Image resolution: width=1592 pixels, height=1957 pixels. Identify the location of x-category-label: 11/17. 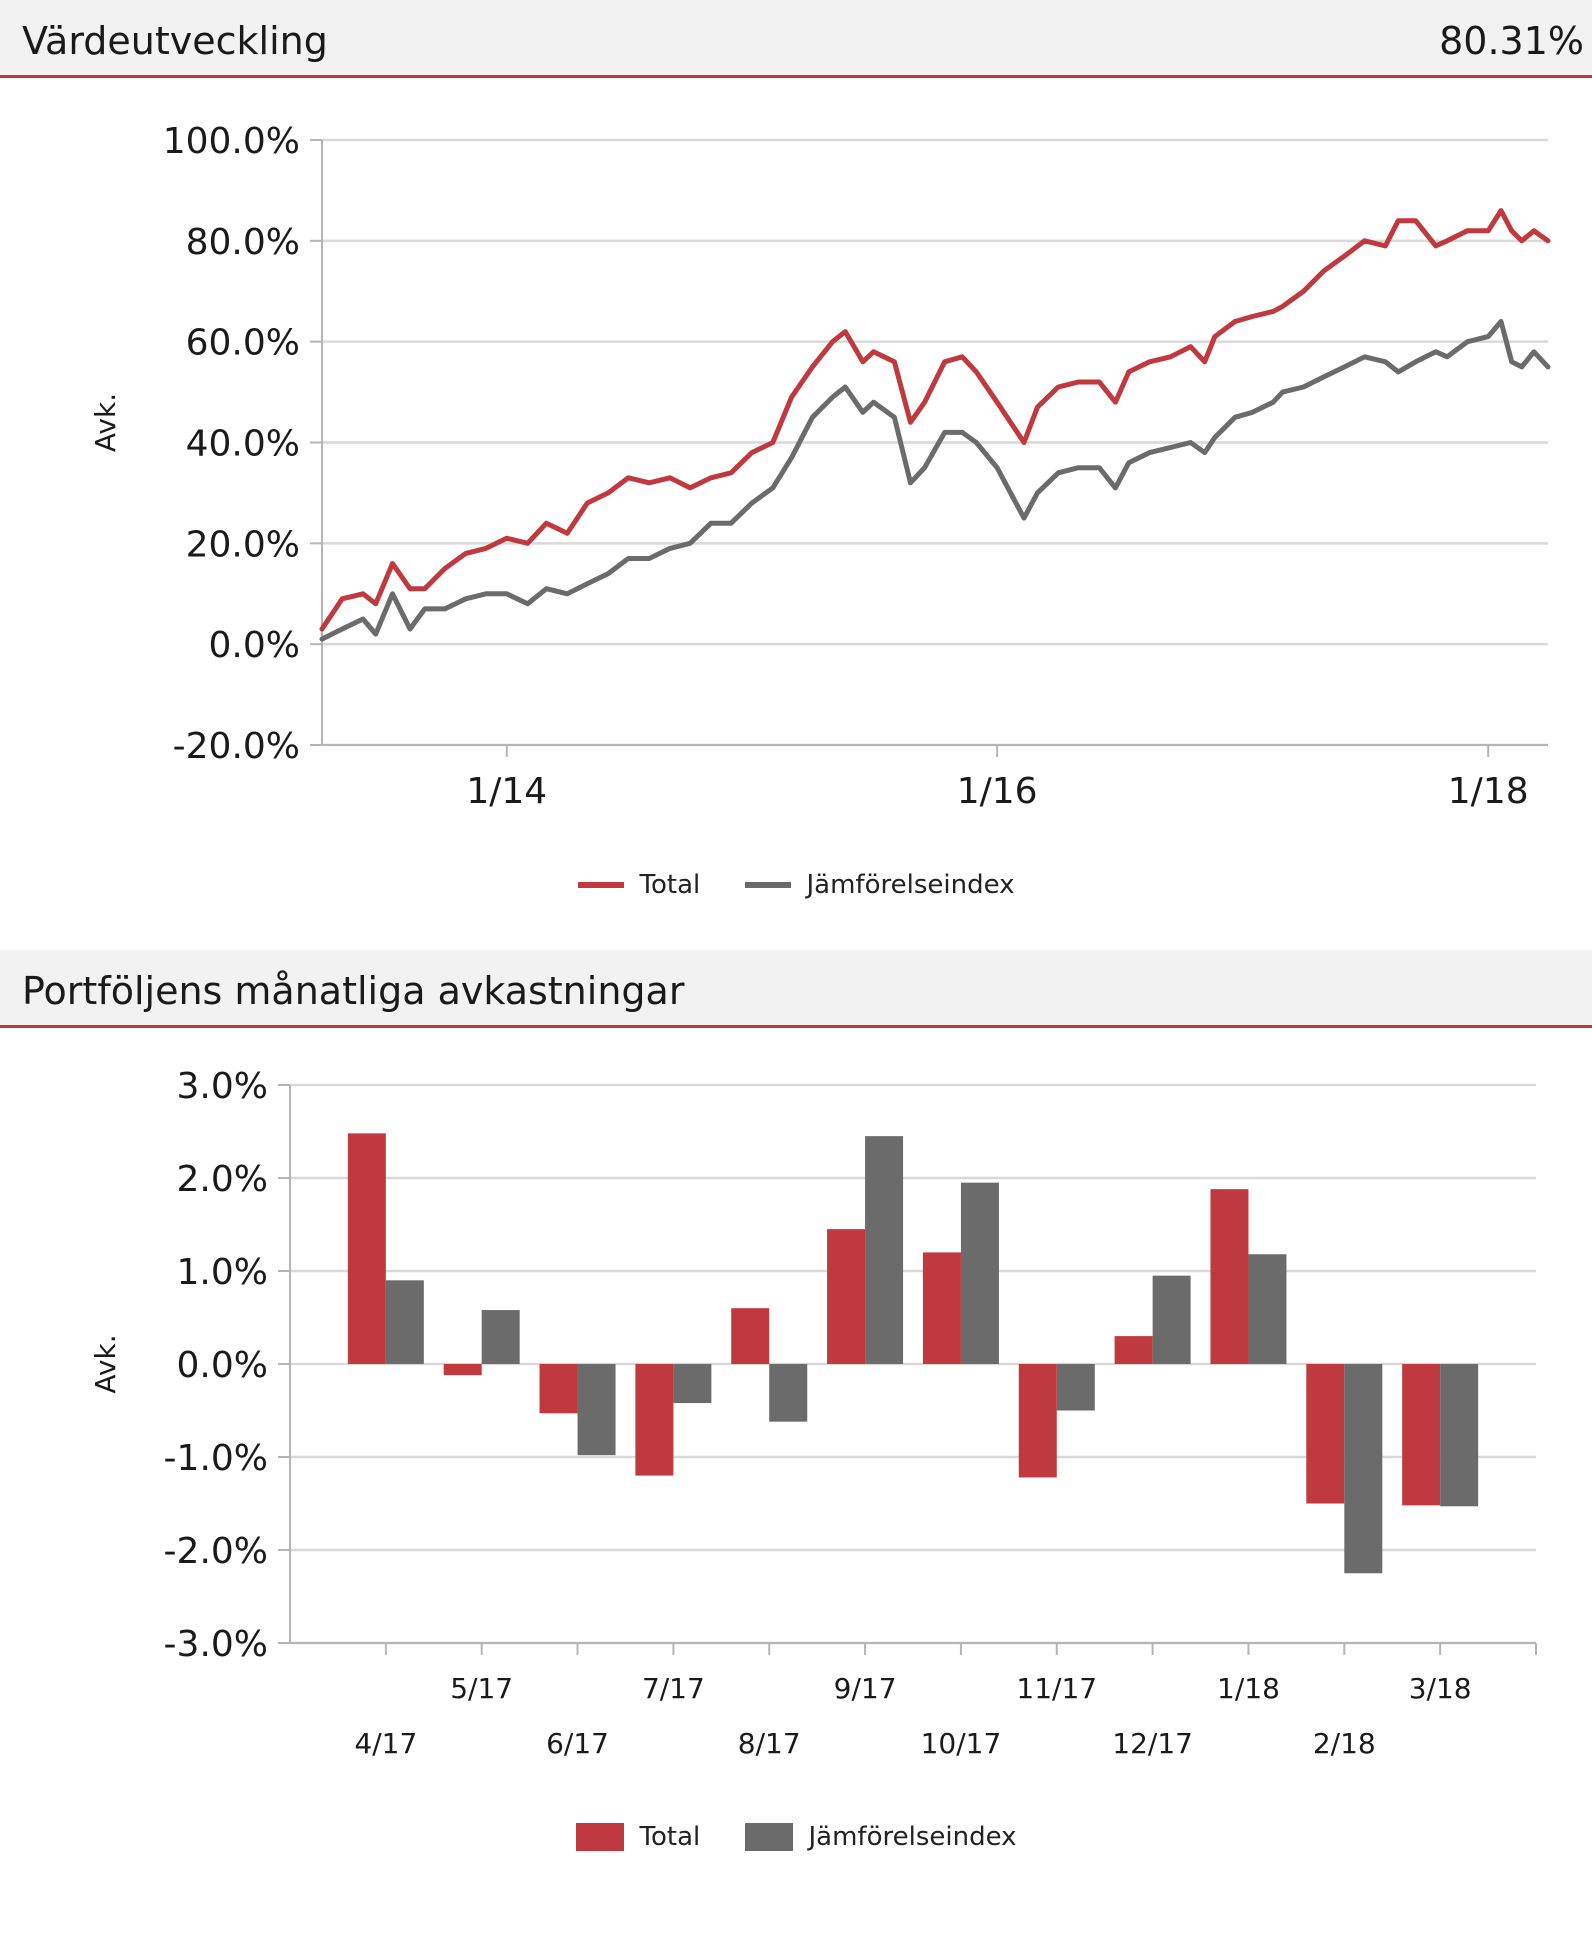
(1056, 1688).